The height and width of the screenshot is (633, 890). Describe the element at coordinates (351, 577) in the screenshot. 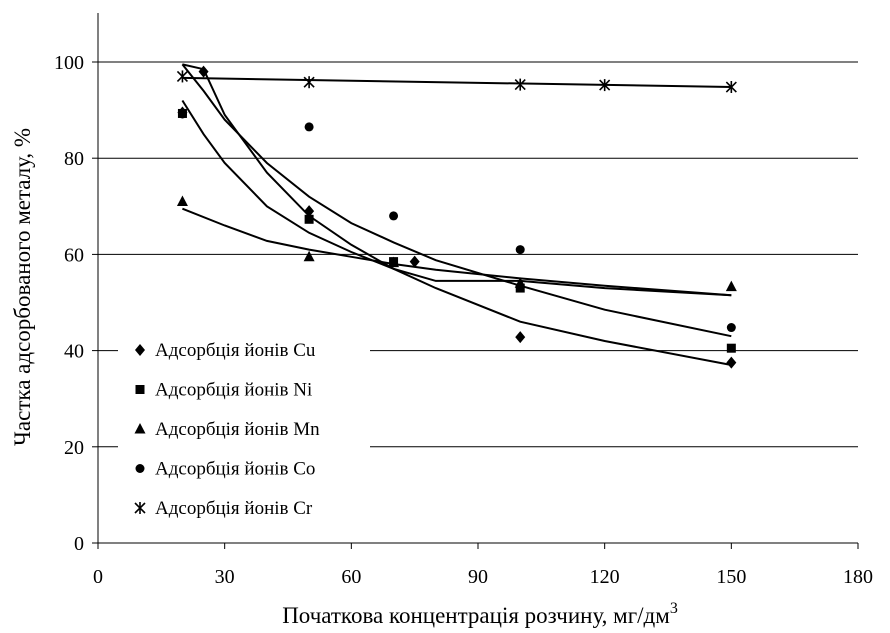

I see `x-tick-label: 60` at that location.